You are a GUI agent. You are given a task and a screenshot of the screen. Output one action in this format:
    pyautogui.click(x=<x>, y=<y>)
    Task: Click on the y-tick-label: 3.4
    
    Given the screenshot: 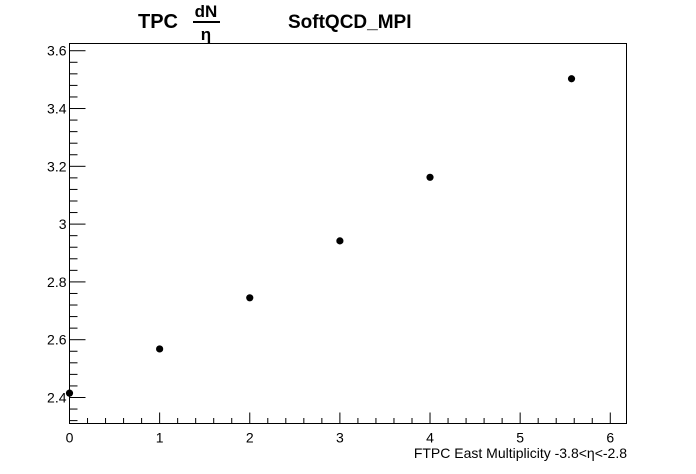 What is the action you would take?
    pyautogui.click(x=57, y=109)
    